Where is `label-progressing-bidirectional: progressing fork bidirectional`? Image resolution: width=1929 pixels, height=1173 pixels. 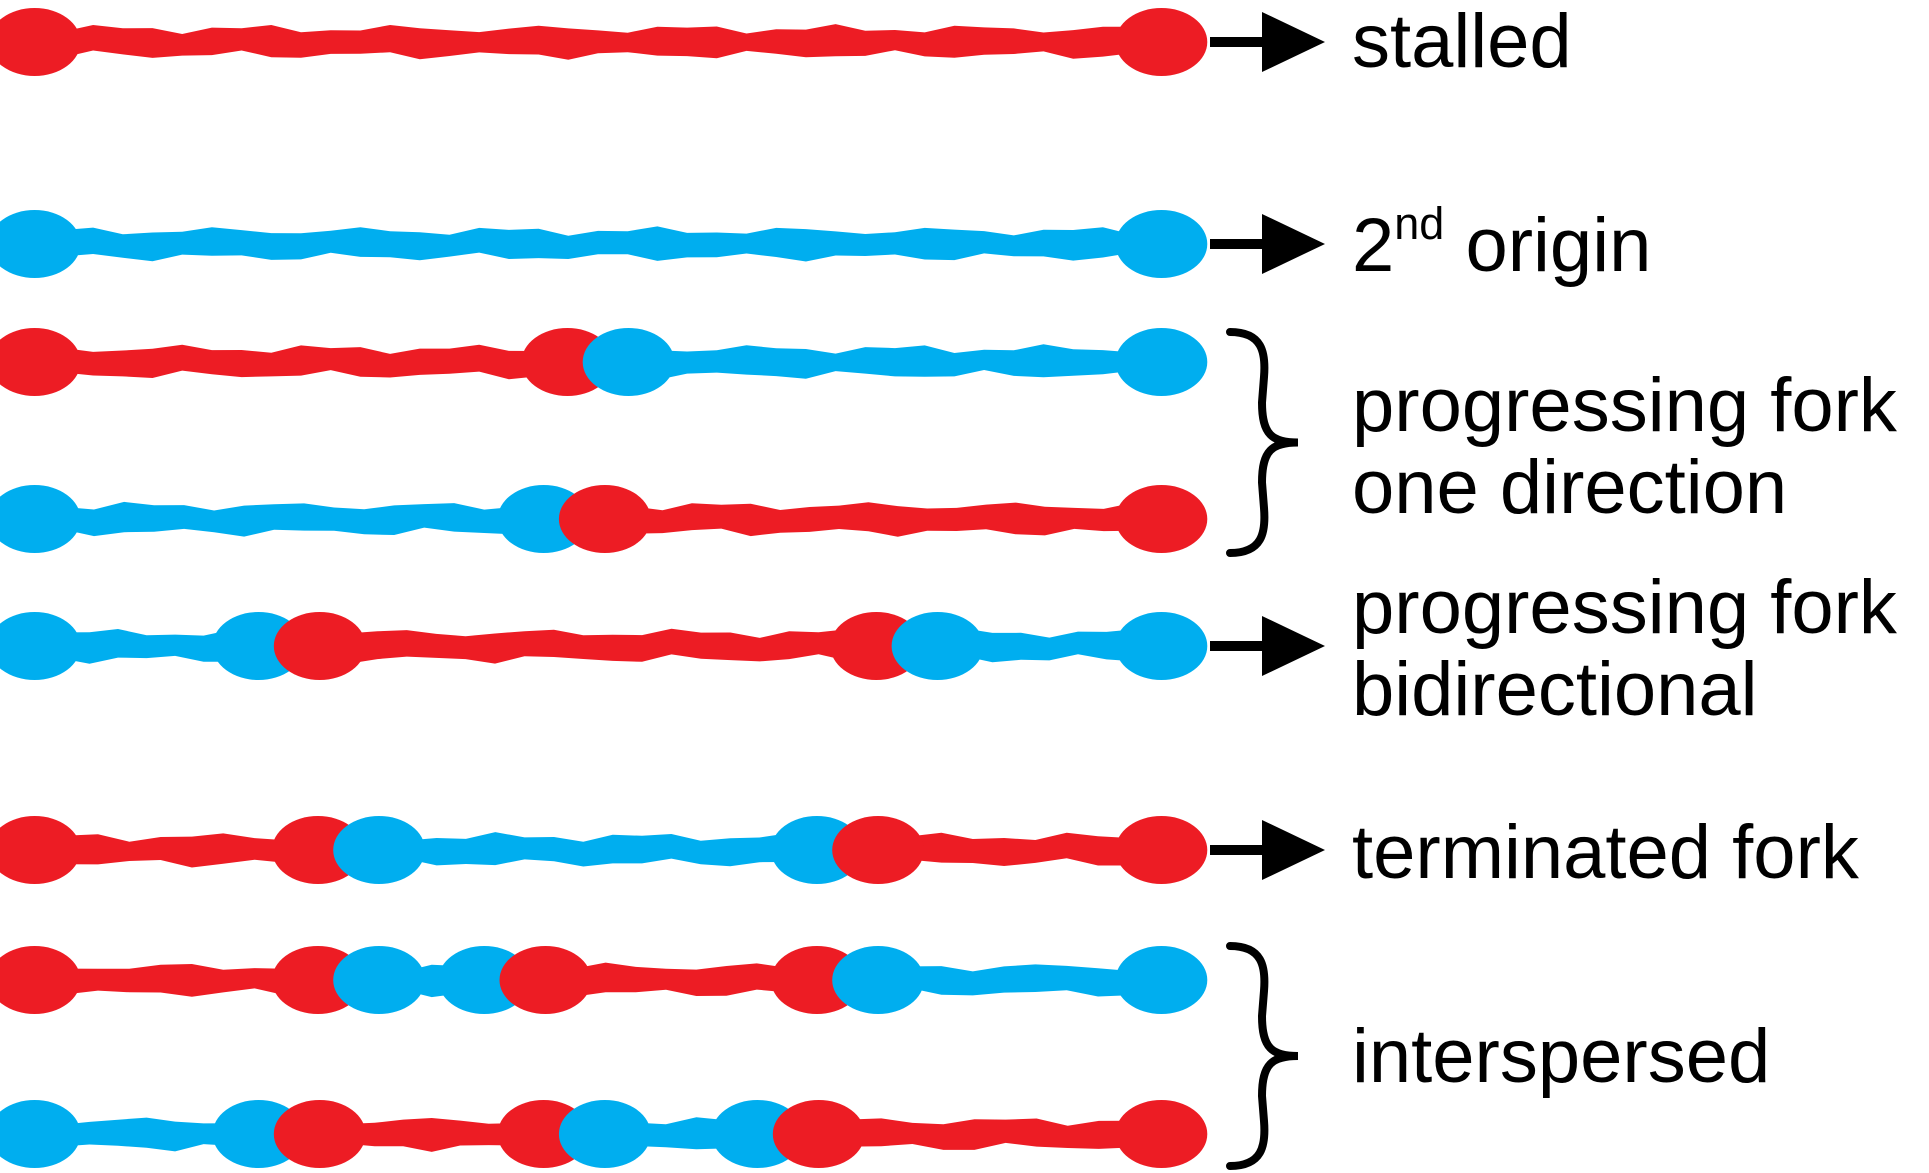
label-progressing-bidirectional: progressing fork bidirectional is located at coordinates (1624, 649).